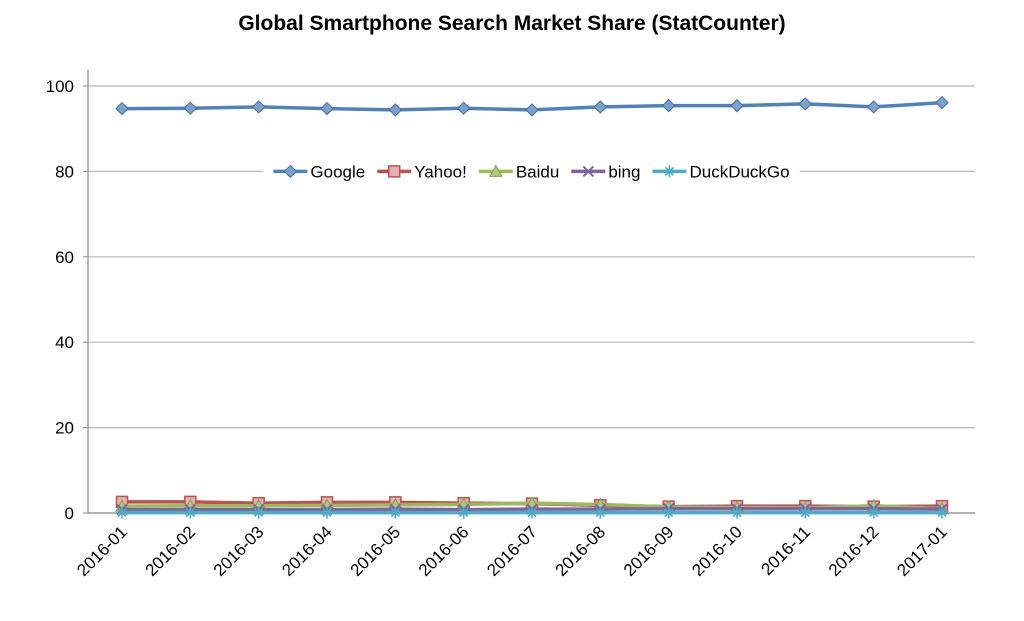 The height and width of the screenshot is (621, 1024). What do you see at coordinates (444, 551) in the screenshot?
I see `x-tick-label-2016-06: 2016-06` at bounding box center [444, 551].